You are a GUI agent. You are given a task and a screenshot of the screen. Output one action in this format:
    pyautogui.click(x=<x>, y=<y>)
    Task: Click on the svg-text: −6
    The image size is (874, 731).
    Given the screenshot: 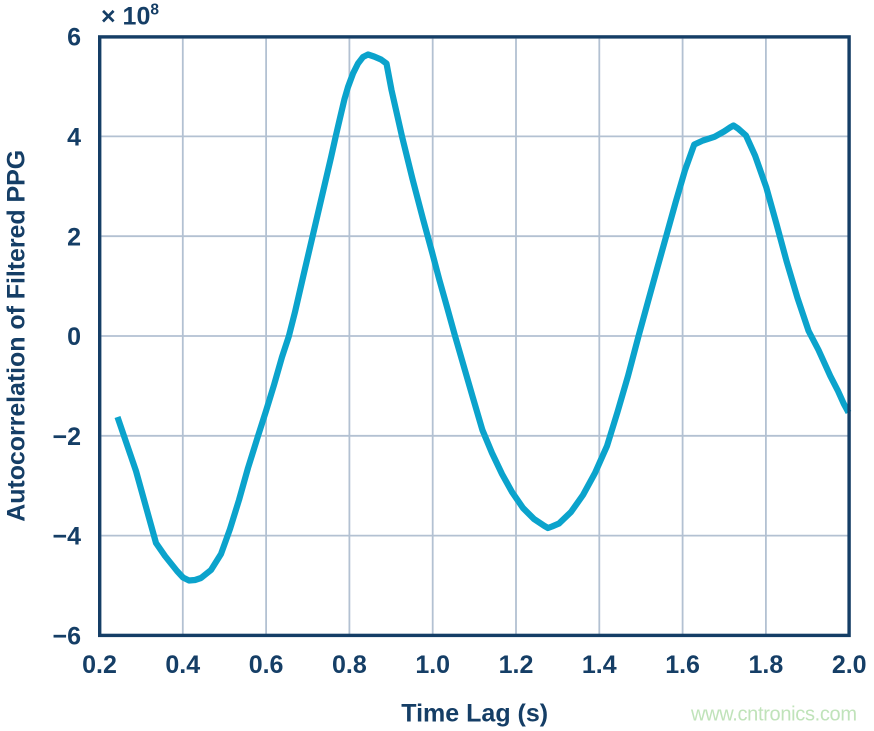 What is the action you would take?
    pyautogui.click(x=66, y=637)
    